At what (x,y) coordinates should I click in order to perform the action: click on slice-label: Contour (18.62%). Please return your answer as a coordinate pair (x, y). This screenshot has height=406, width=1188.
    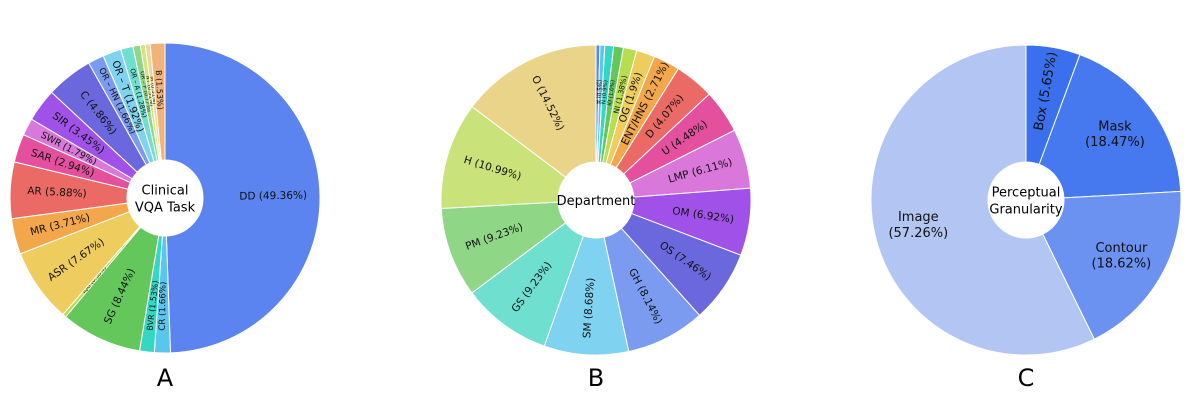
    Looking at the image, I should click on (1122, 256).